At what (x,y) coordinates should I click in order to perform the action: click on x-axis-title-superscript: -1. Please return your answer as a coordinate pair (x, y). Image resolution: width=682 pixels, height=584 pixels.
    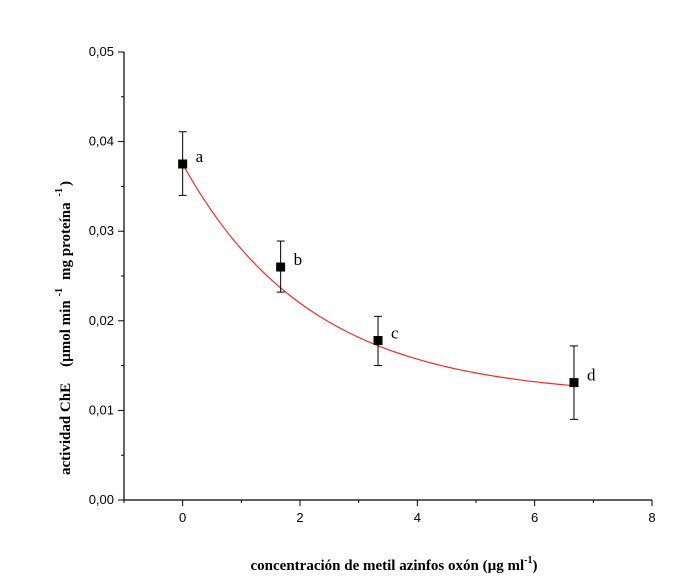
    Looking at the image, I should click on (528, 560).